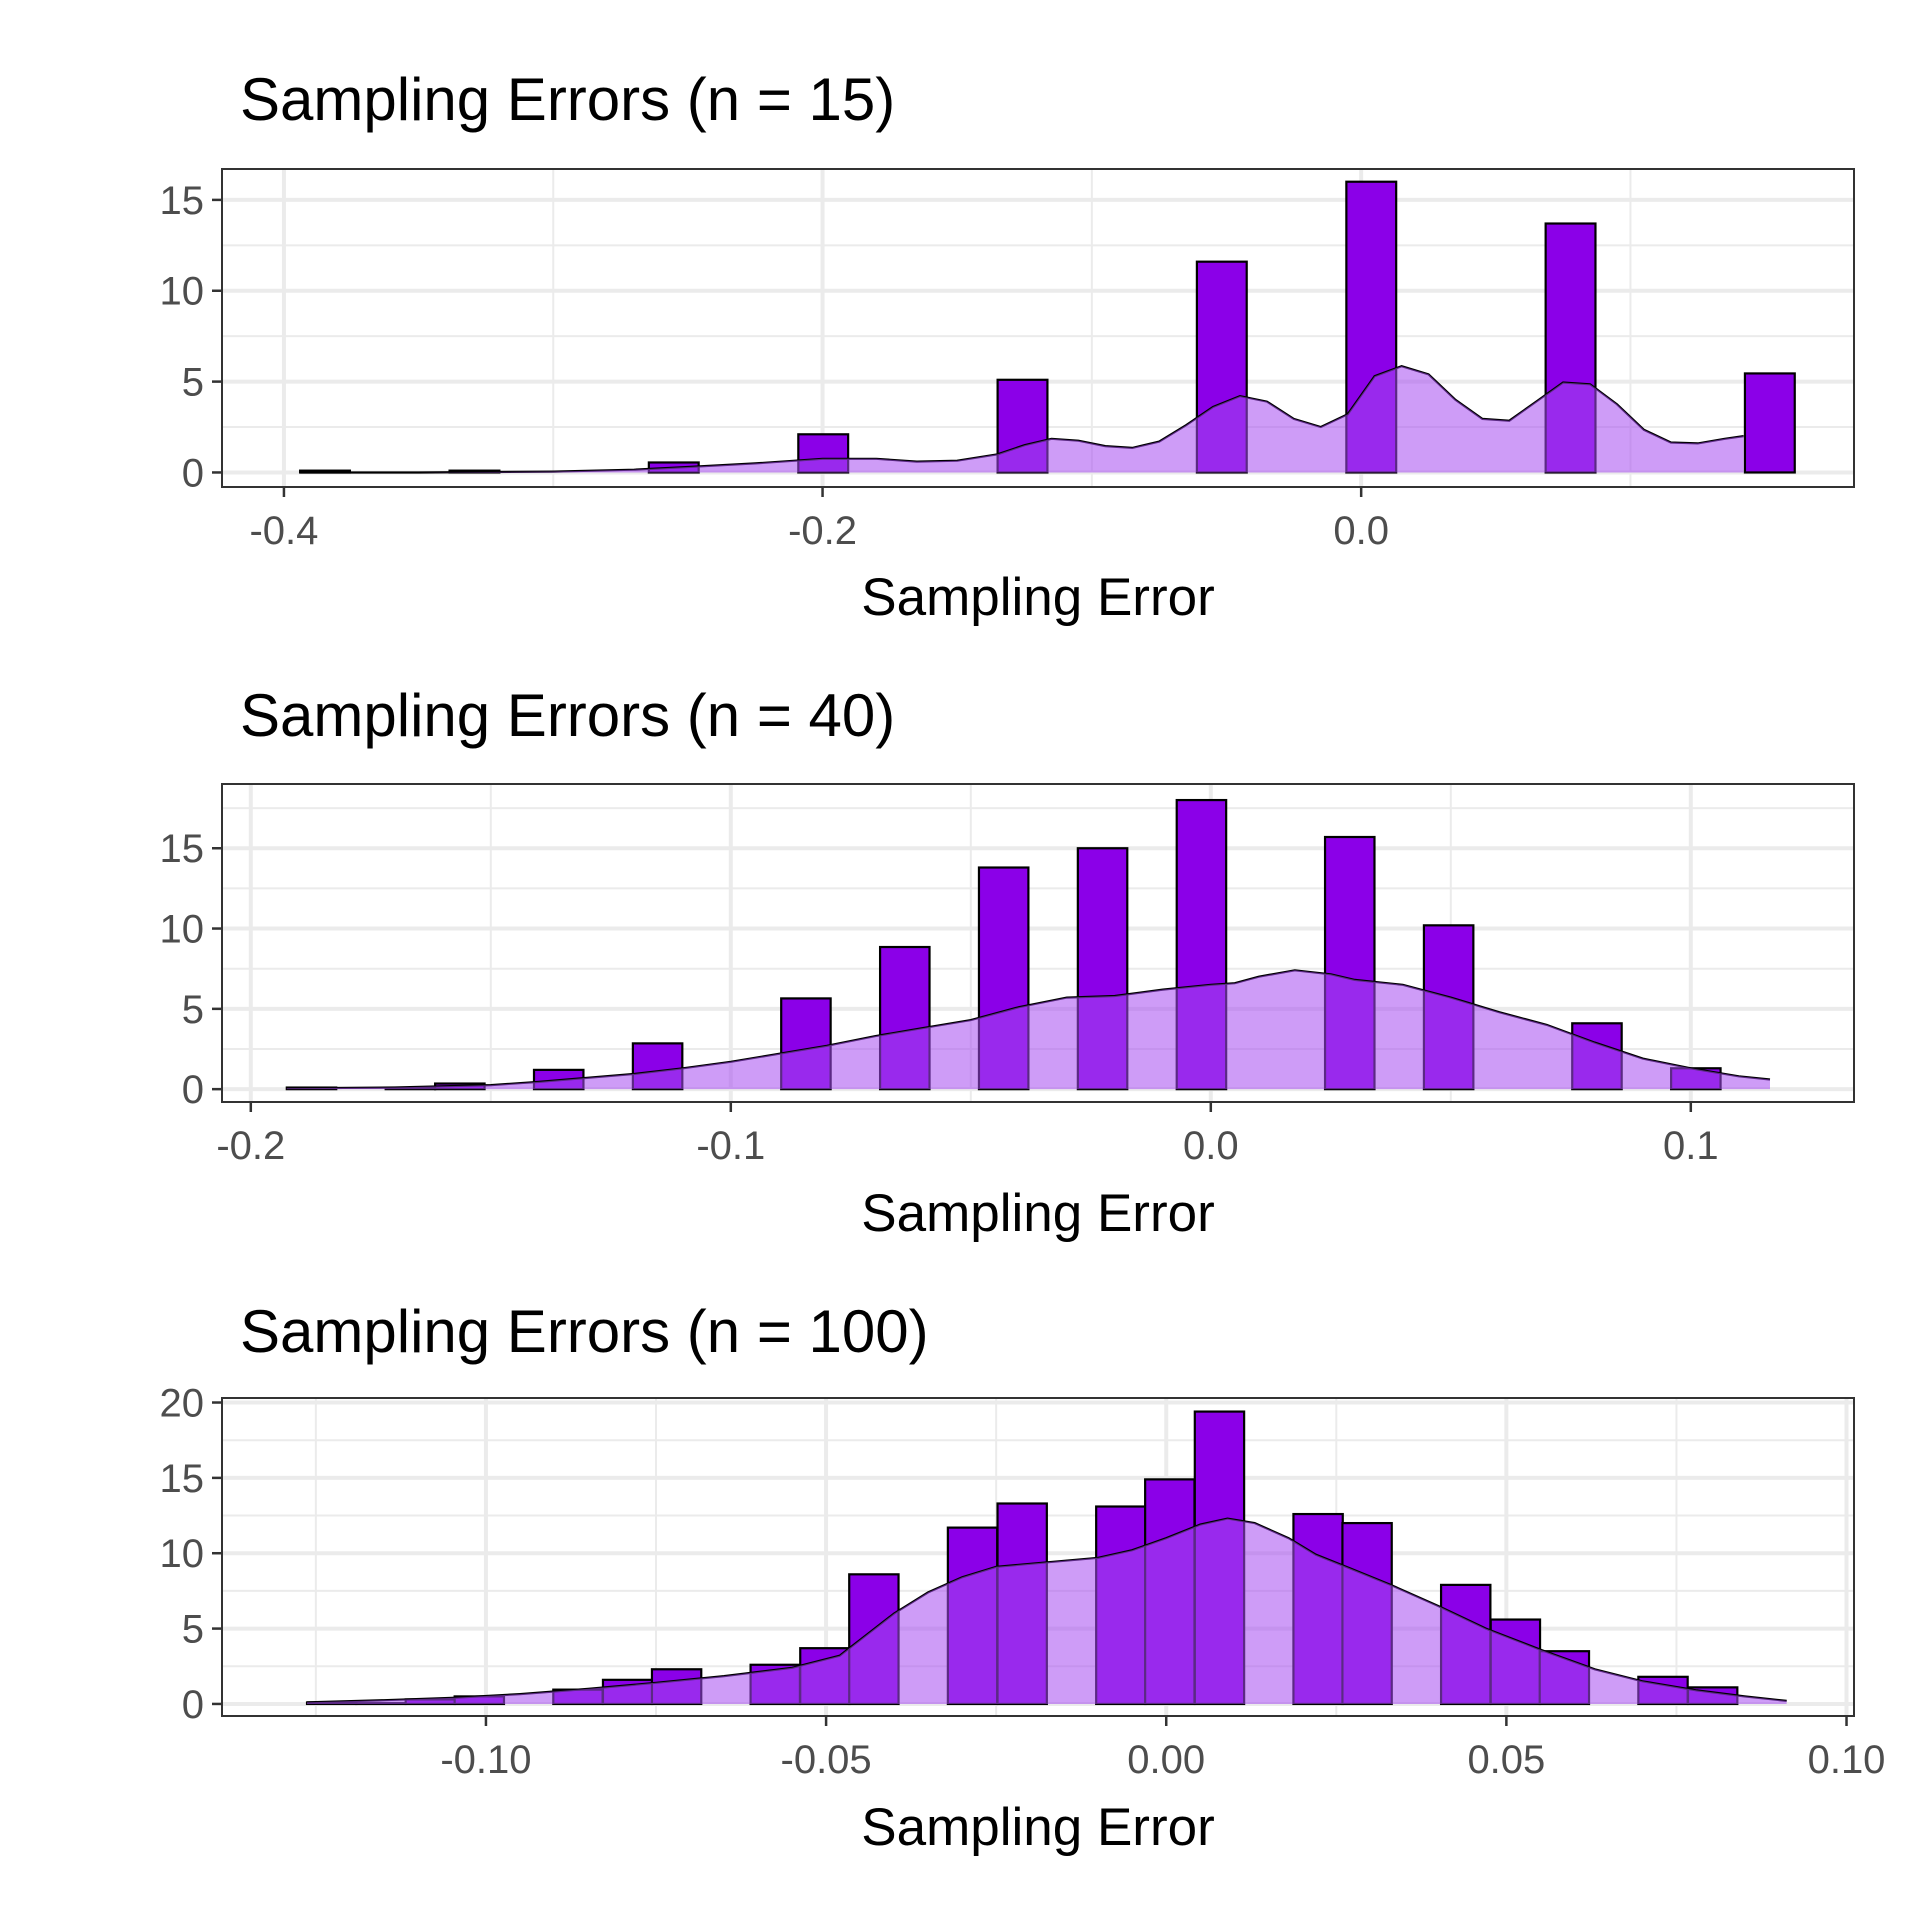 The image size is (1920, 1920). I want to click on x-tick-label: -0.4, so click(283, 531).